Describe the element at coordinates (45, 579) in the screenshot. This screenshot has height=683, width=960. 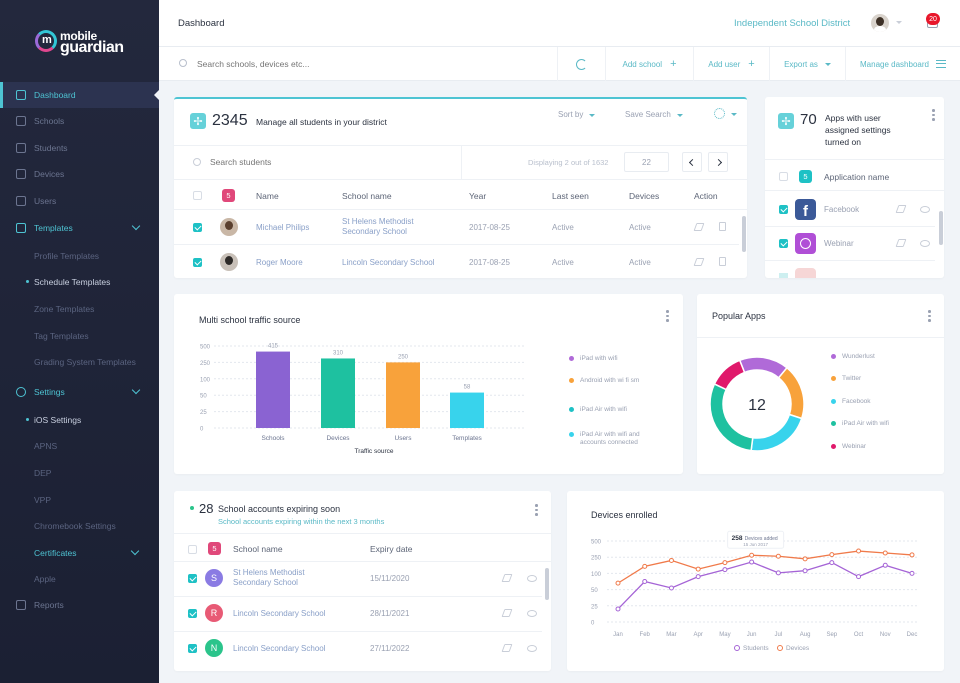
I see `sidebar-sub-apple: Apple` at that location.